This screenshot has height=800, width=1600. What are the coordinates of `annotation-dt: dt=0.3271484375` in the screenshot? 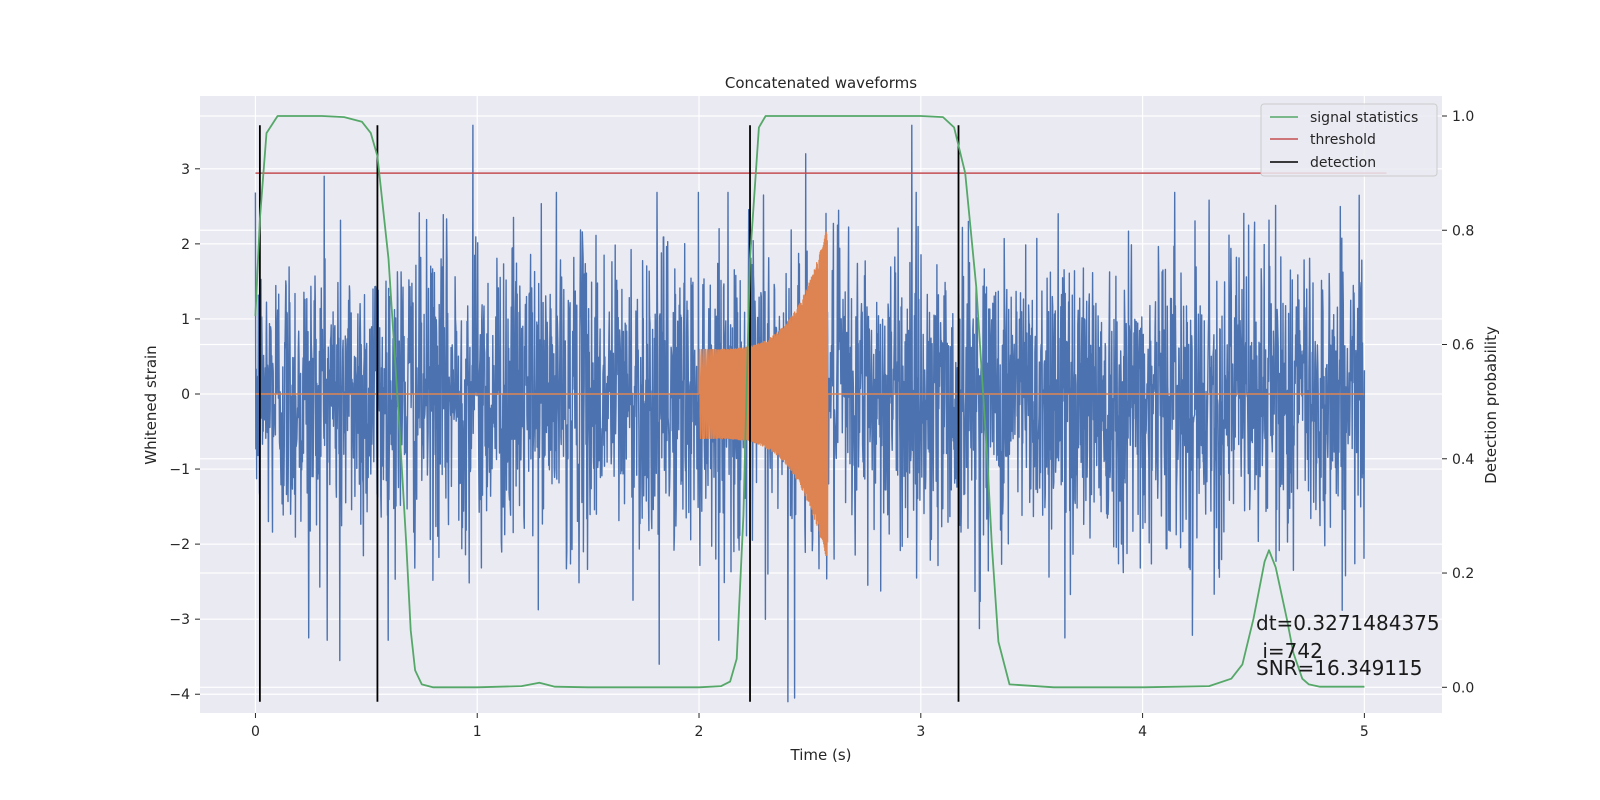 It's located at (1348, 623).